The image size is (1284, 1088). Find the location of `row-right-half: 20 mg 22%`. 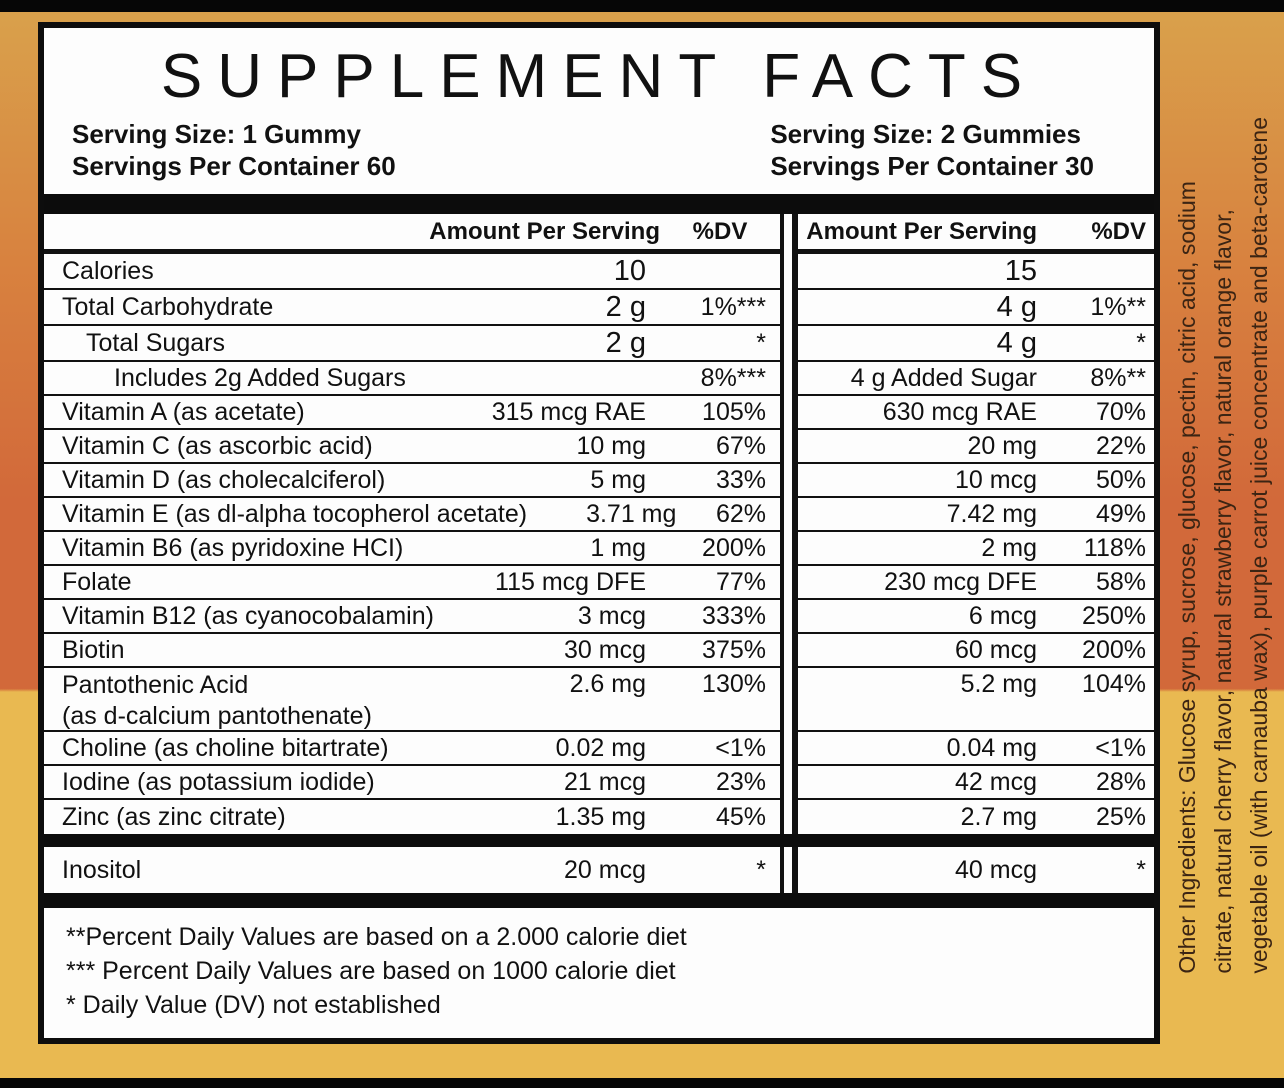

row-right-half: 20 mg 22% is located at coordinates (973, 447).